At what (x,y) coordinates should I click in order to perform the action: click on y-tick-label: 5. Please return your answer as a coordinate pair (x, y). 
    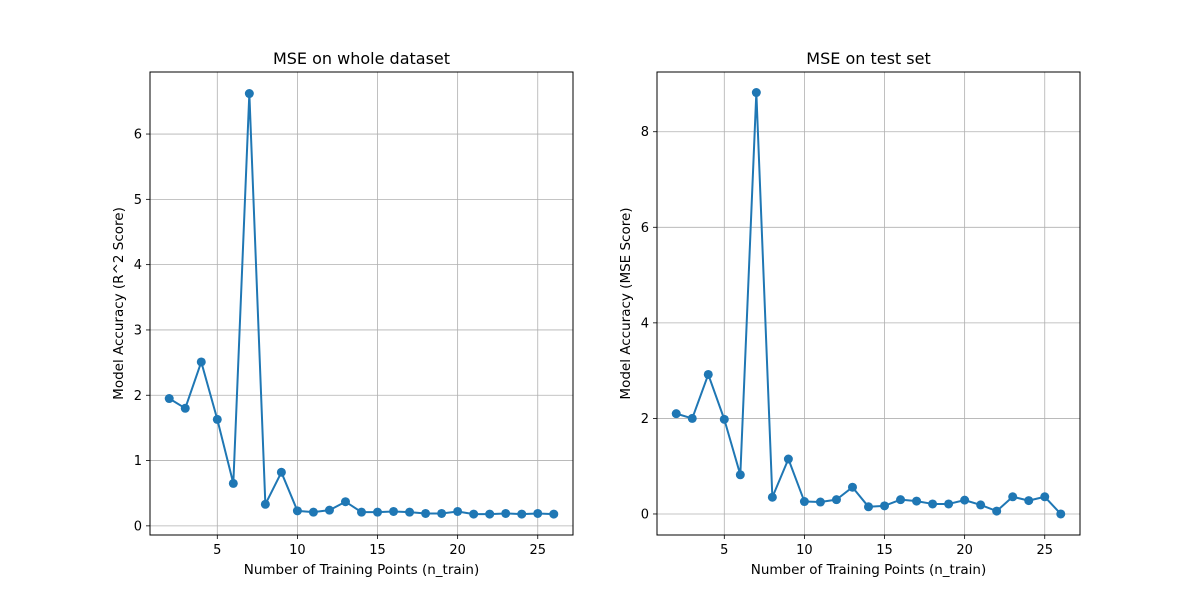
    Looking at the image, I should click on (138, 200).